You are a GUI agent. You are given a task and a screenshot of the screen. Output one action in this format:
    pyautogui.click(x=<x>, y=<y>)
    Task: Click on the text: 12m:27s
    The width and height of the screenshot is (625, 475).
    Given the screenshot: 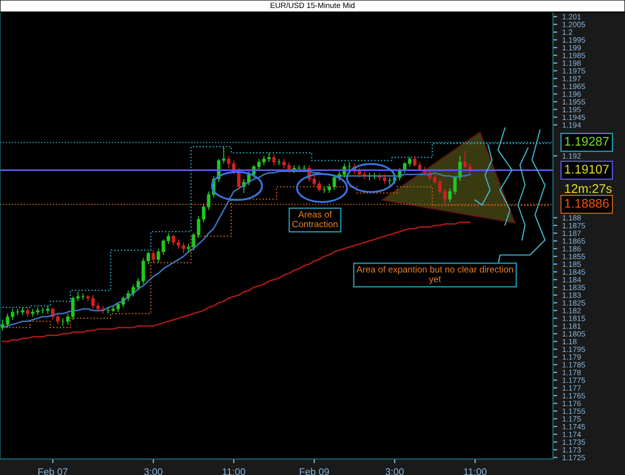 What is the action you would take?
    pyautogui.click(x=588, y=189)
    